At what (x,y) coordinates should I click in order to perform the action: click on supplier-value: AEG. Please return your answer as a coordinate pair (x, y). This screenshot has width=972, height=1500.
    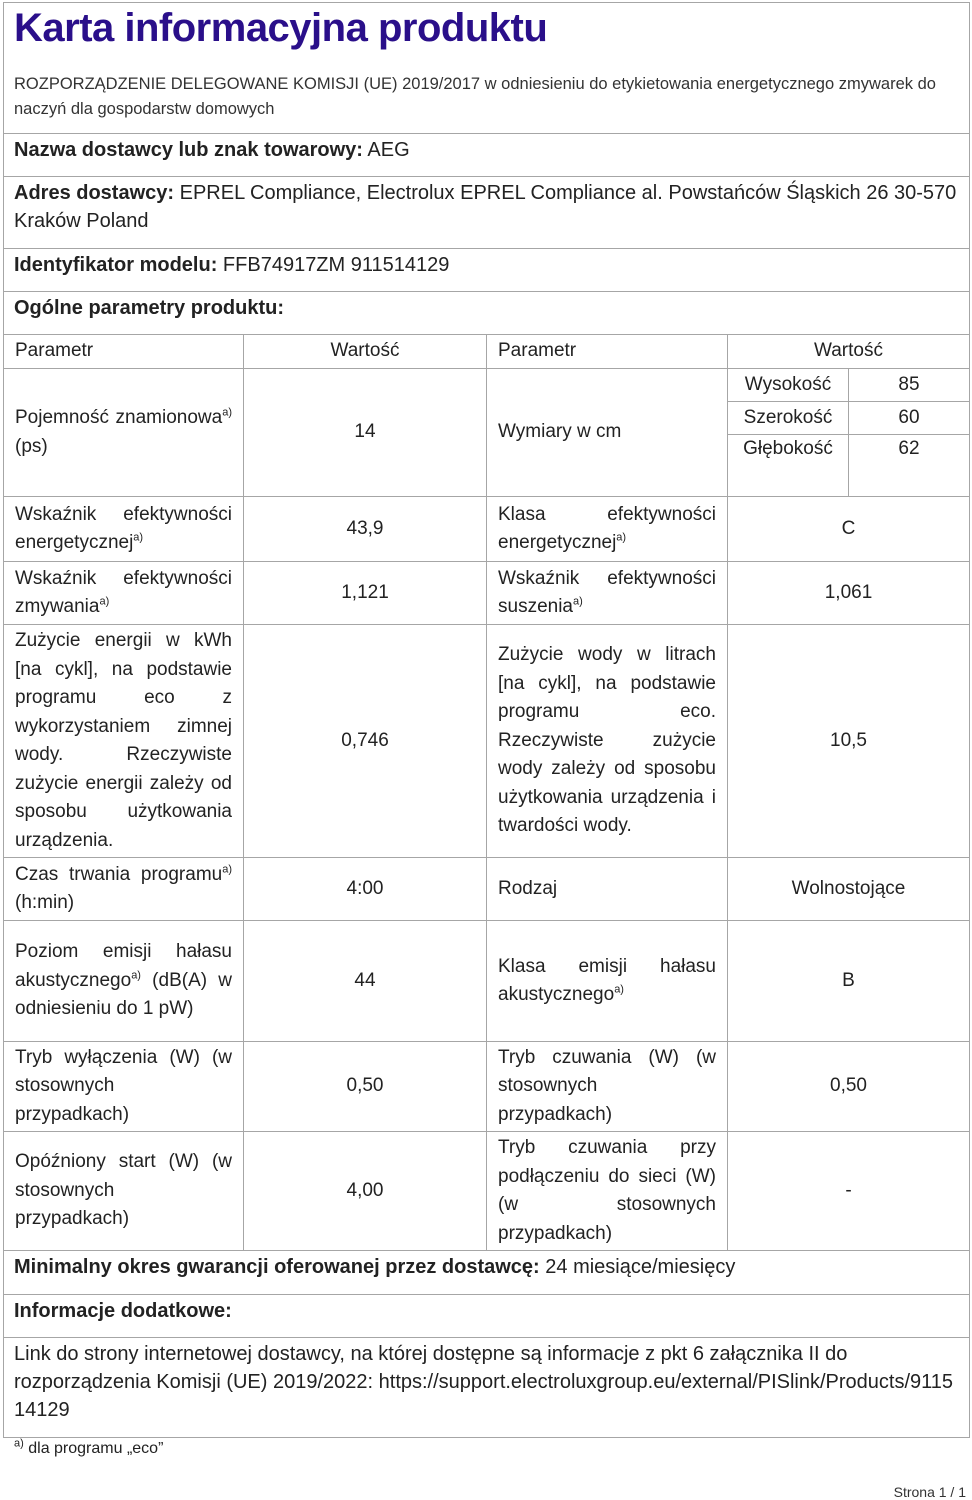
    Looking at the image, I should click on (388, 150).